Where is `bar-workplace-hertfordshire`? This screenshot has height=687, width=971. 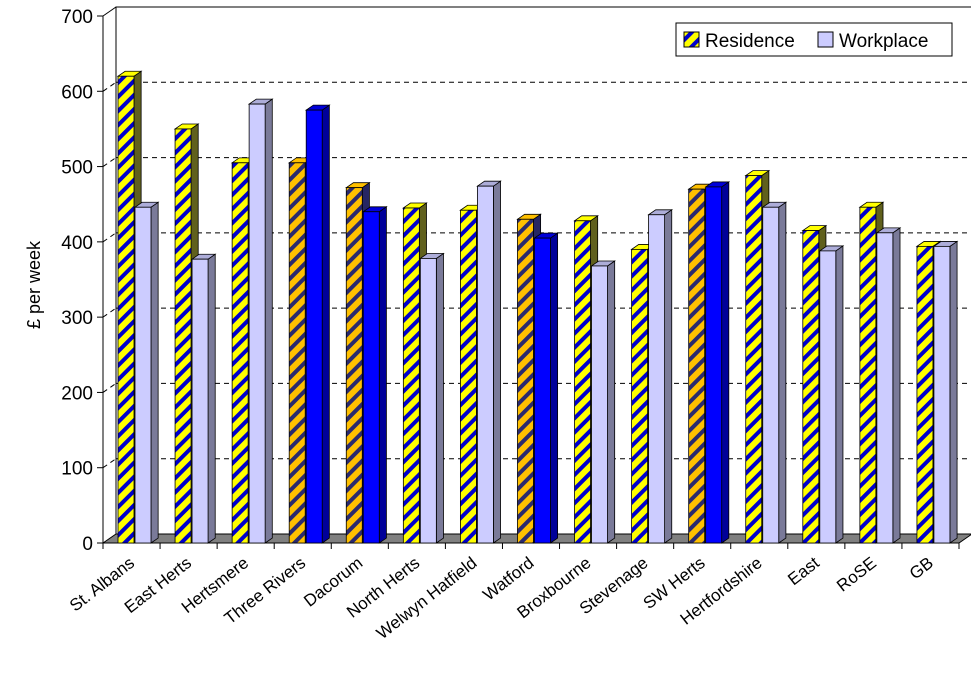
bar-workplace-hertfordshire is located at coordinates (774, 372).